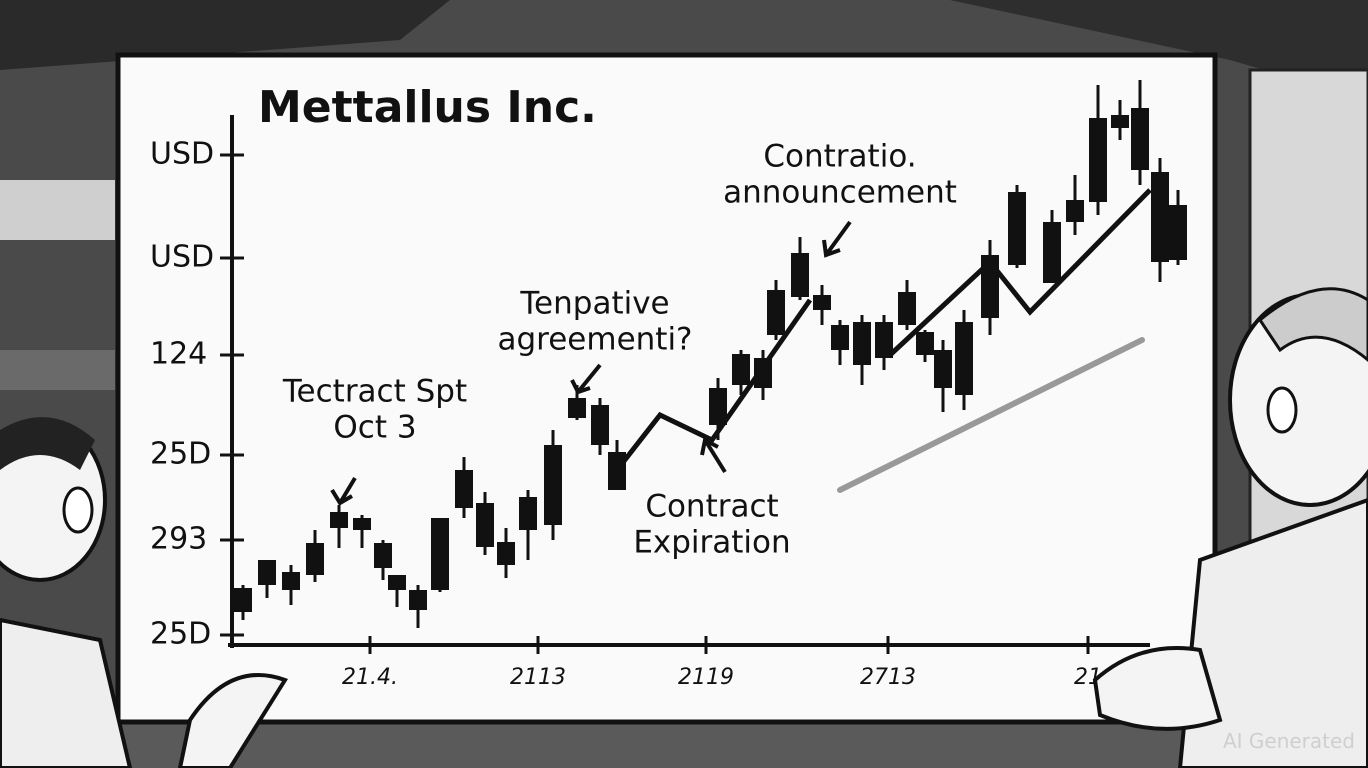  I want to click on character-body, so click(66, 692).